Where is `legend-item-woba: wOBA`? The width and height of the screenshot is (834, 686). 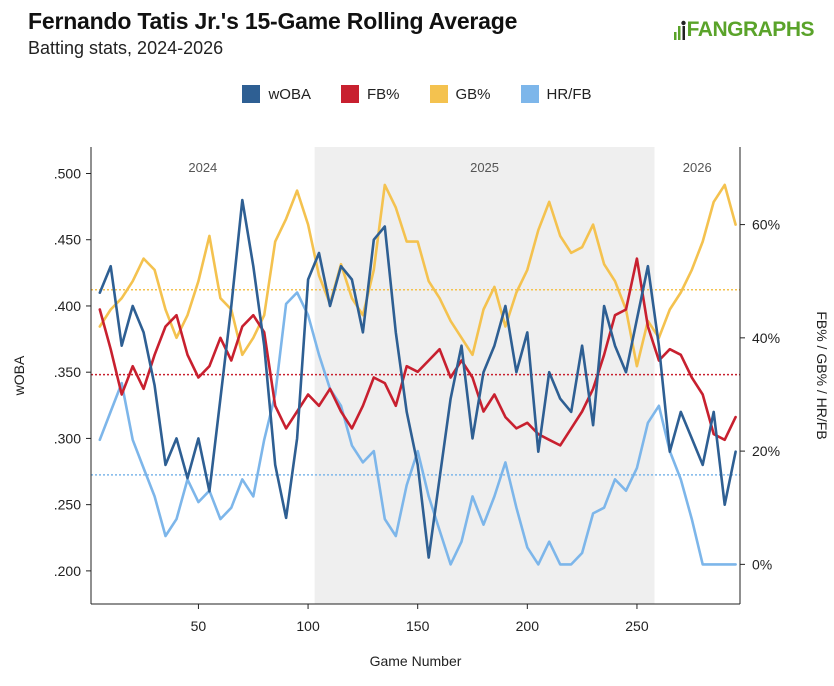 legend-item-woba: wOBA is located at coordinates (276, 94).